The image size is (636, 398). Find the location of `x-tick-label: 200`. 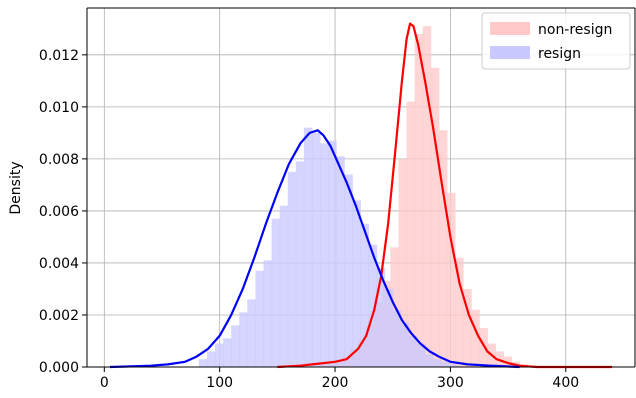

x-tick-label: 200 is located at coordinates (335, 383).